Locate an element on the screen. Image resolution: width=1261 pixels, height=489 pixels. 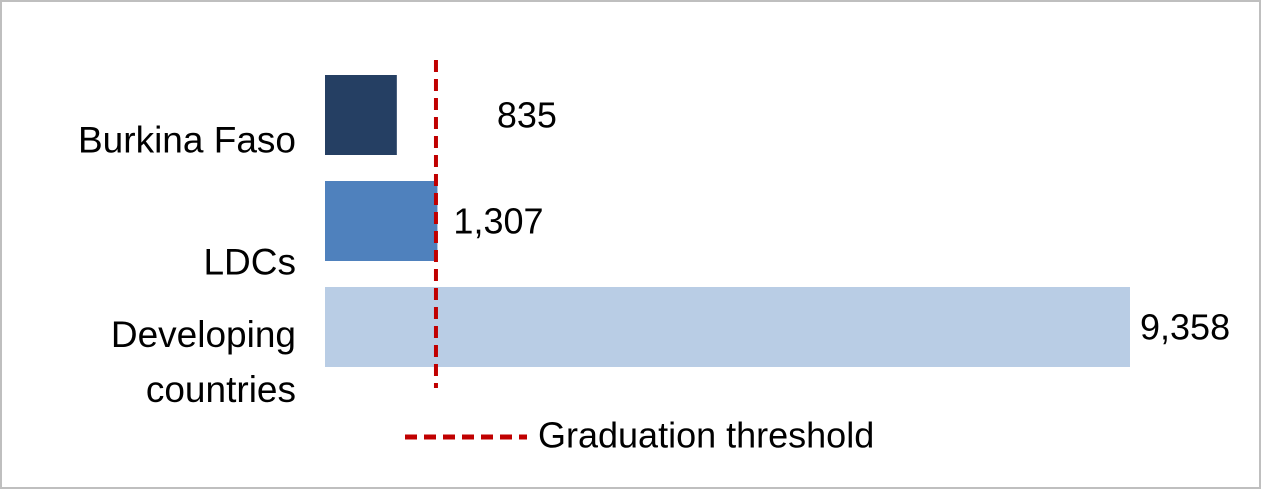
value-label: 835 is located at coordinates (527, 115).